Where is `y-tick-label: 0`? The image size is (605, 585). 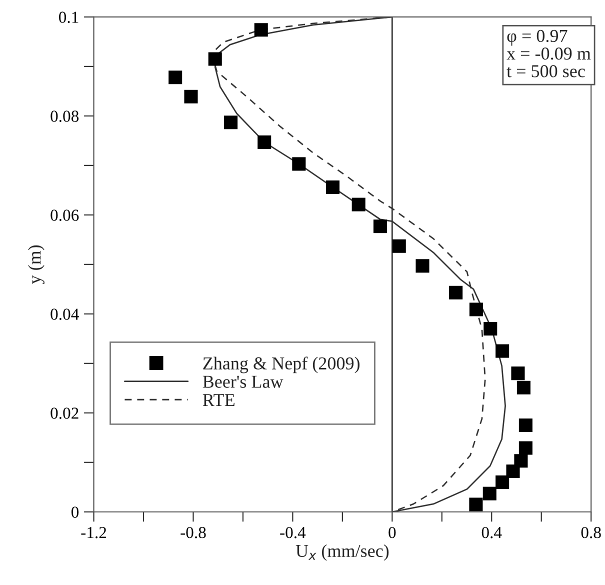
y-tick-label: 0 is located at coordinates (75, 512).